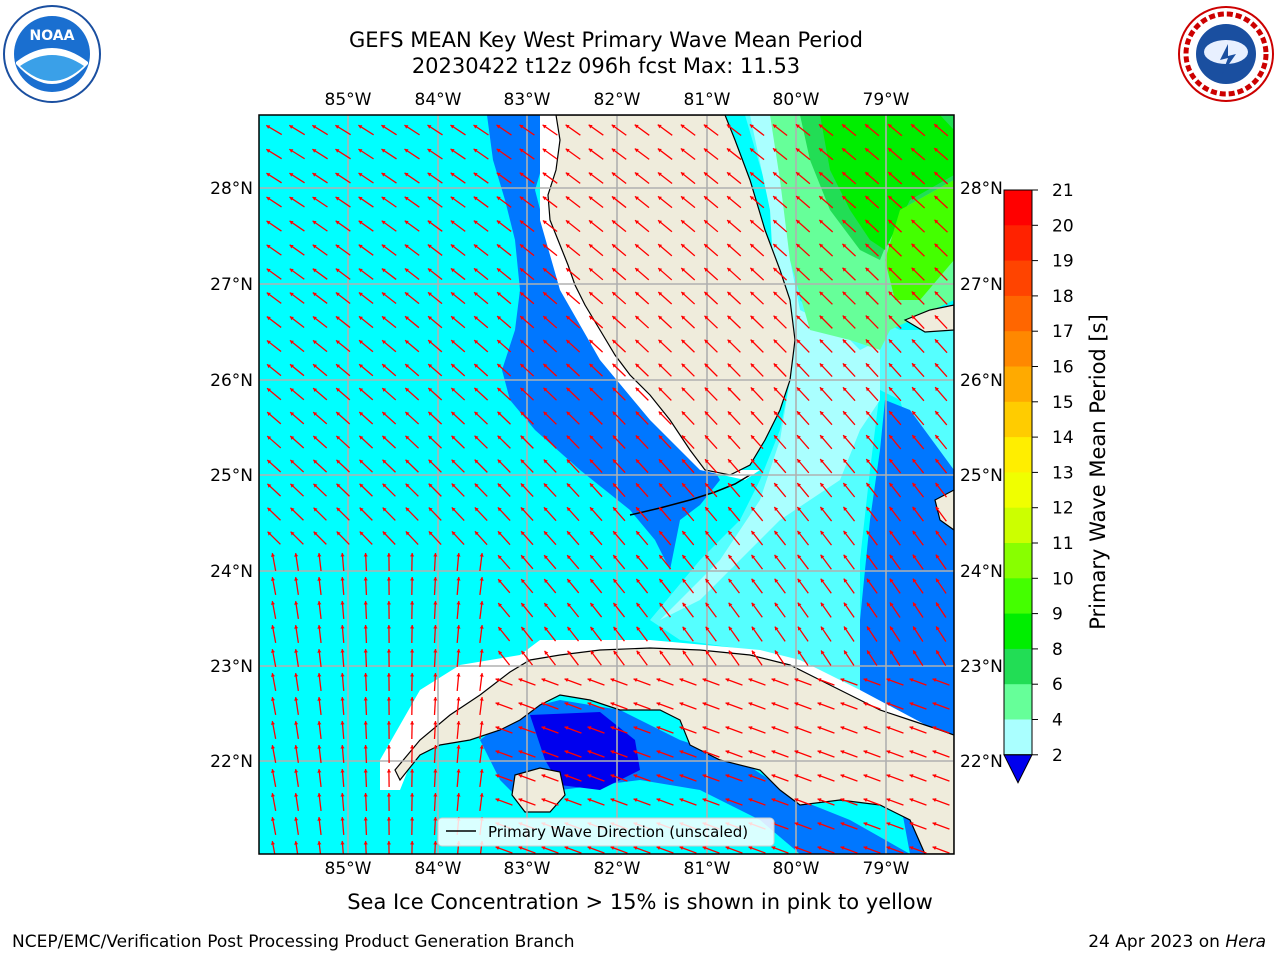 Image resolution: width=1280 pixels, height=960 pixels. I want to click on lon-tick-label: 83°W, so click(527, 869).